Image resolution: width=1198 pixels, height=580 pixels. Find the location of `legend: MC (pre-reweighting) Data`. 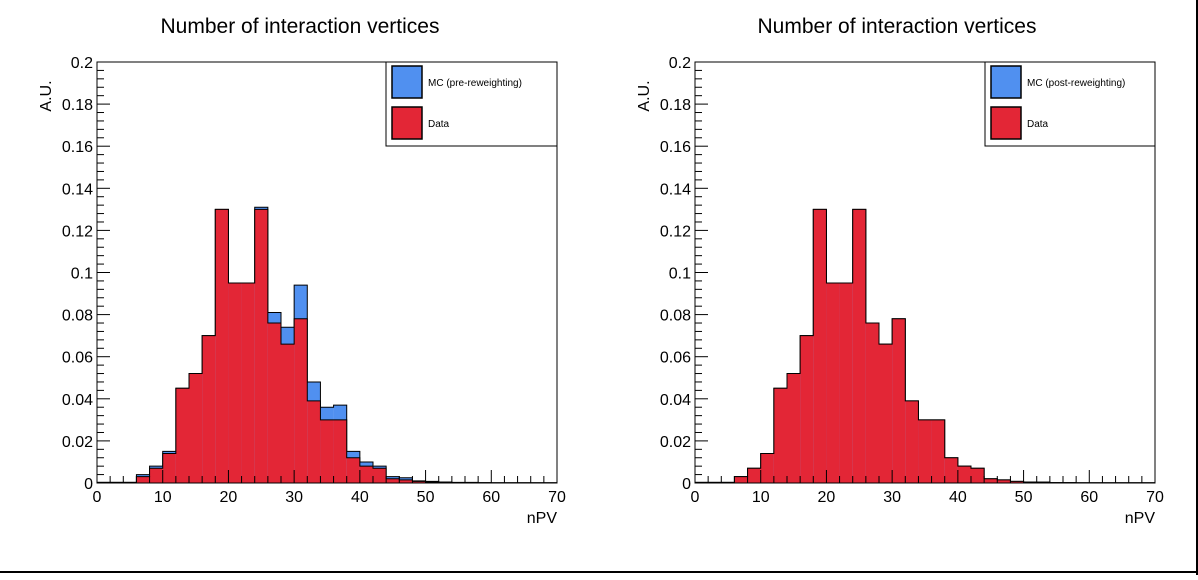

legend: MC (pre-reweighting) Data is located at coordinates (471, 104).